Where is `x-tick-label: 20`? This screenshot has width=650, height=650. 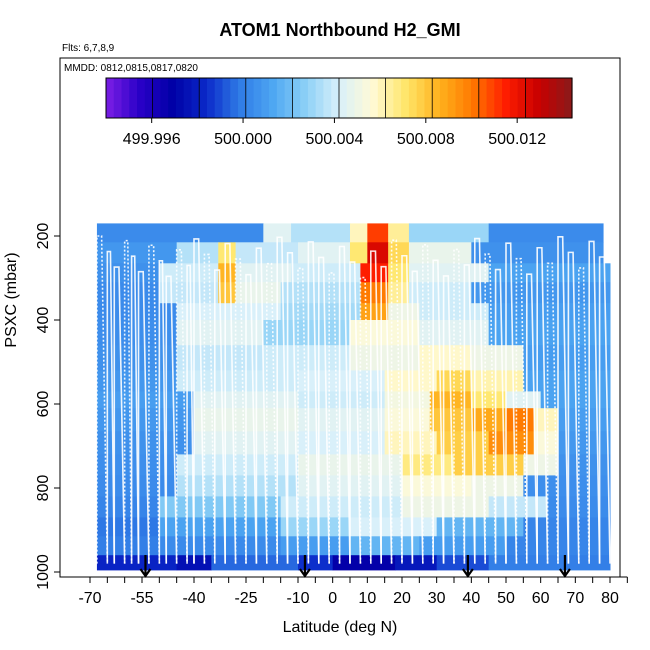 x-tick-label: 20 is located at coordinates (402, 598).